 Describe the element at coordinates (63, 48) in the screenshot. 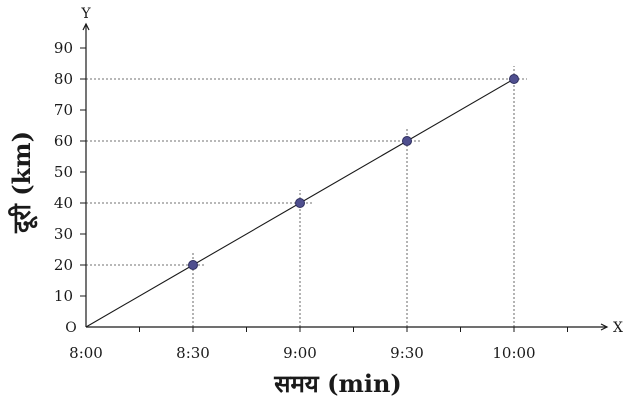

I see `y-tick-label-90: 90` at that location.